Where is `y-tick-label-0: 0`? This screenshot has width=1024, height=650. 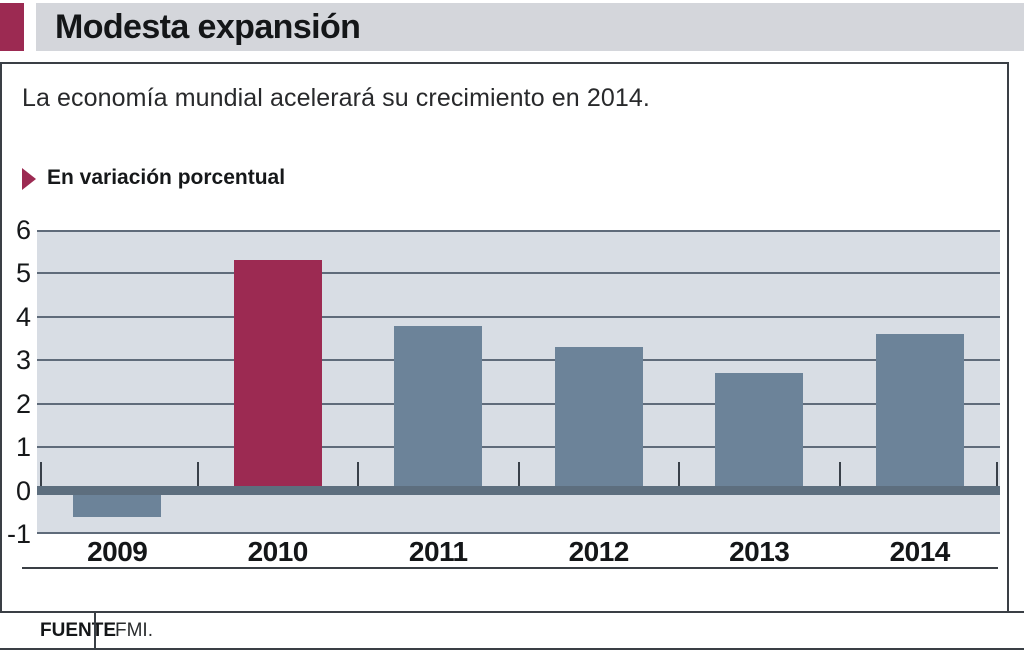 y-tick-label-0: 0 is located at coordinates (23, 490).